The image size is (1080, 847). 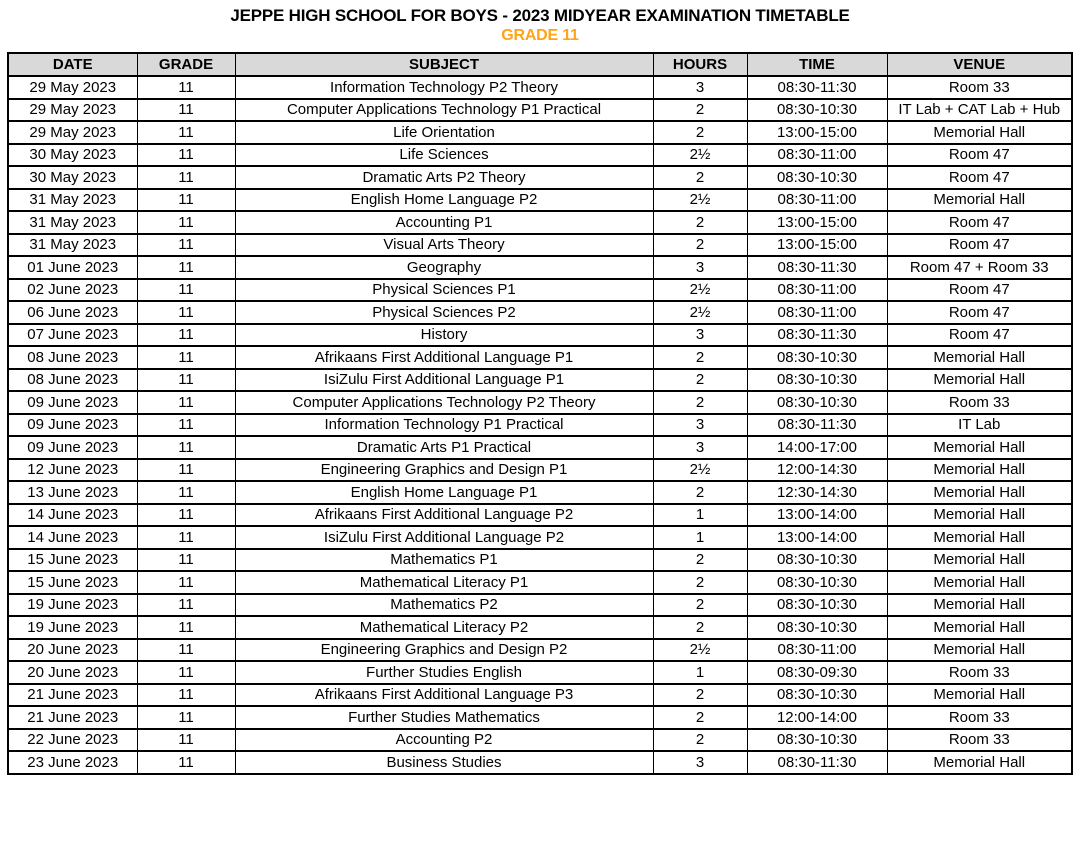 I want to click on date-cell: 12 June 2023, so click(x=72, y=469).